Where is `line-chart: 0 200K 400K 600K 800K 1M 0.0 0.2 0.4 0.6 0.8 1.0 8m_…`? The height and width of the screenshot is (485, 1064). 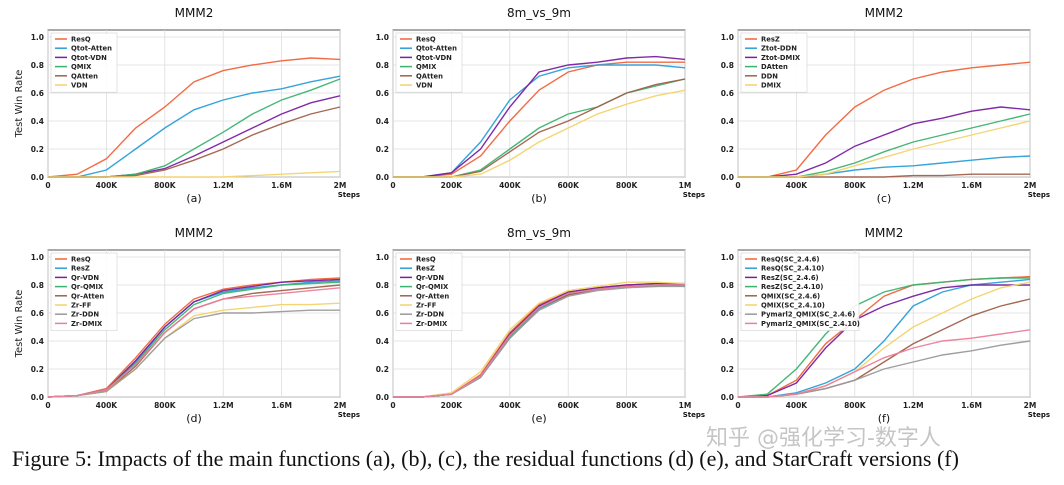
line-chart: 0 200K 400K 600K 800K 1M 0.0 0.2 0.4 0.6 0.8 1.0 8m_… is located at coordinates (540, 325).